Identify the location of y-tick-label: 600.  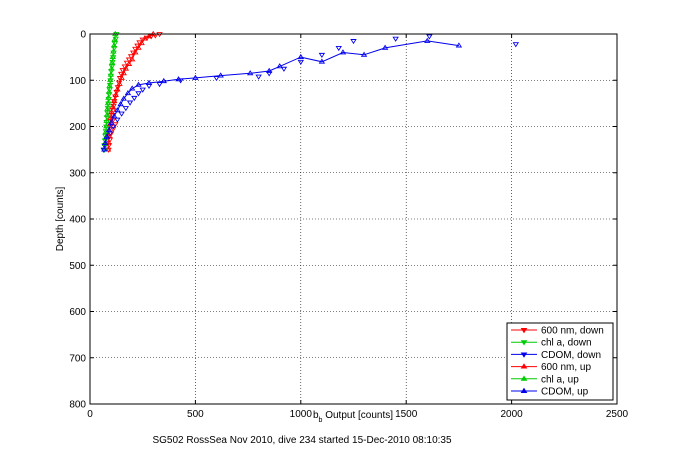
(77, 312).